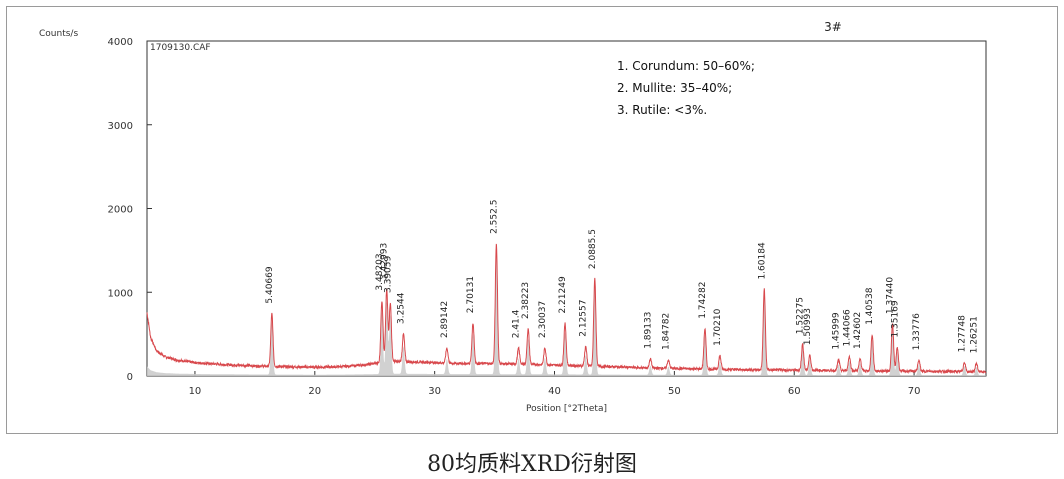 The height and width of the screenshot is (479, 1064). What do you see at coordinates (674, 88) in the screenshot?
I see `legend-entry: 2. Mullite: 35–40%;` at bounding box center [674, 88].